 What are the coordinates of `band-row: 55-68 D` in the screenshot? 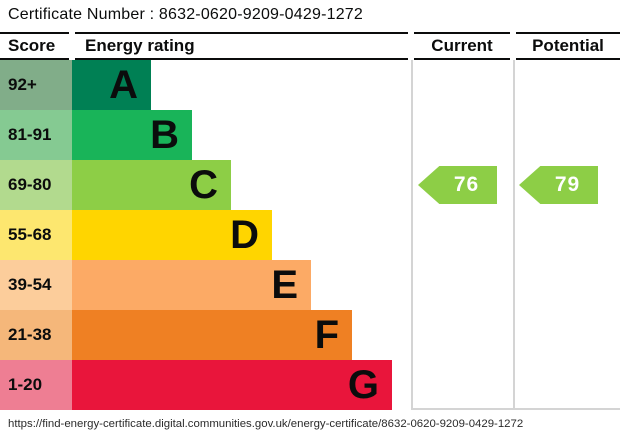 It's located at (310, 235).